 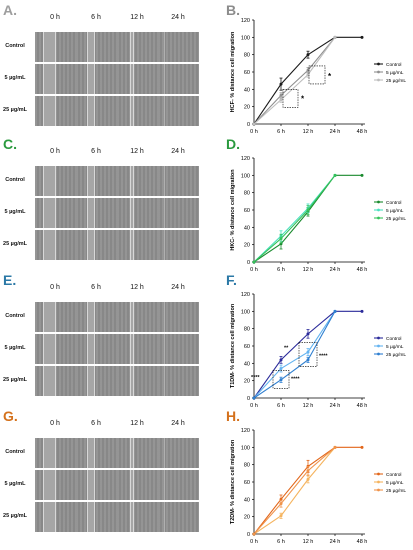 I want to click on y-axis-label: HCF- % distance cell migration, so click(x=233, y=71).